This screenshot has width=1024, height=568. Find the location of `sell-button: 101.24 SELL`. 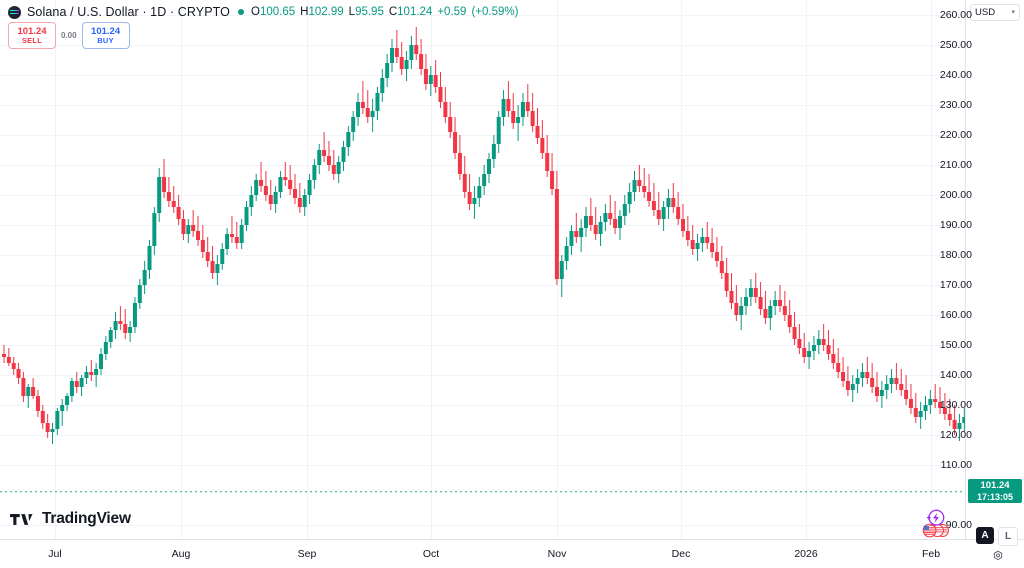

sell-button: 101.24 SELL is located at coordinates (32, 35).